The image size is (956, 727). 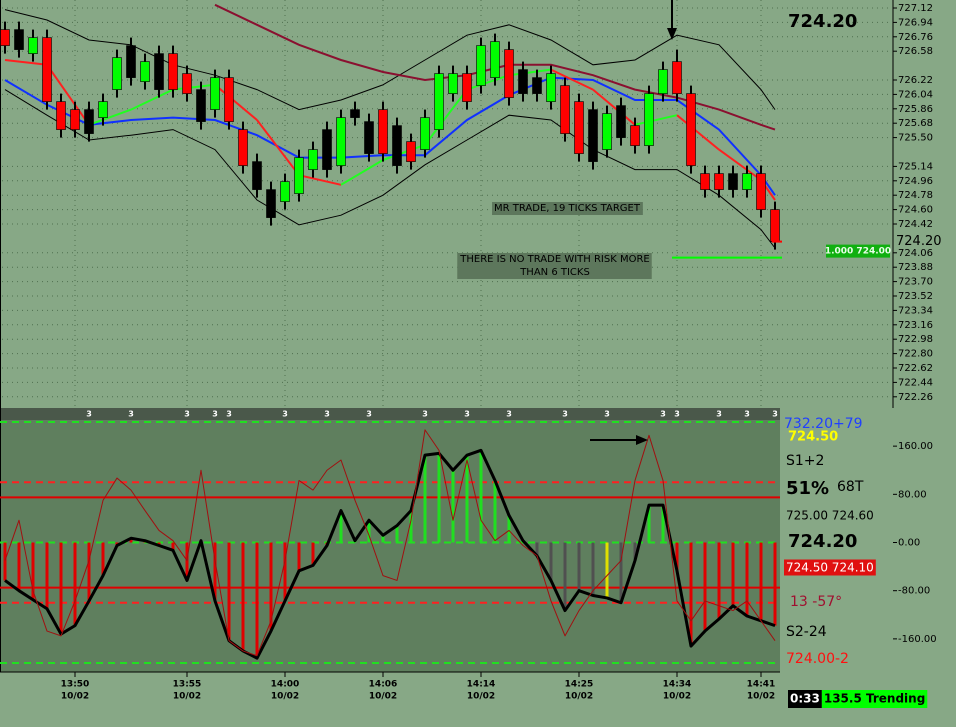 I want to click on y-tick-label: -80.00, so click(x=914, y=591).